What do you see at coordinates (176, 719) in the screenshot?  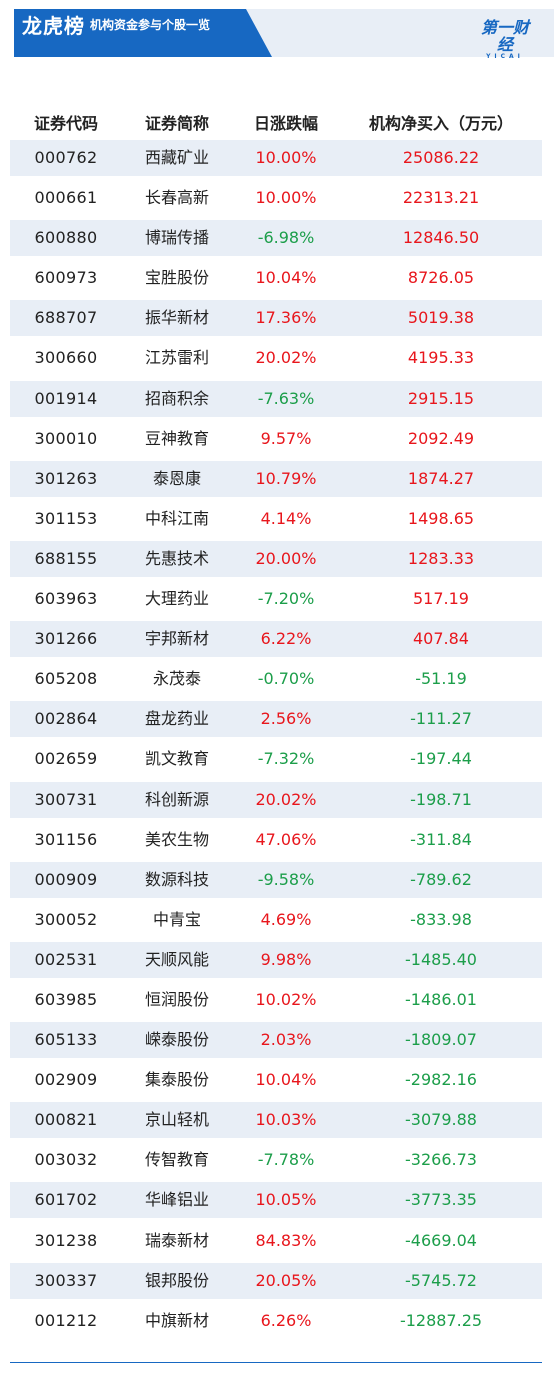 I see `cell-name: 盘龙药业` at bounding box center [176, 719].